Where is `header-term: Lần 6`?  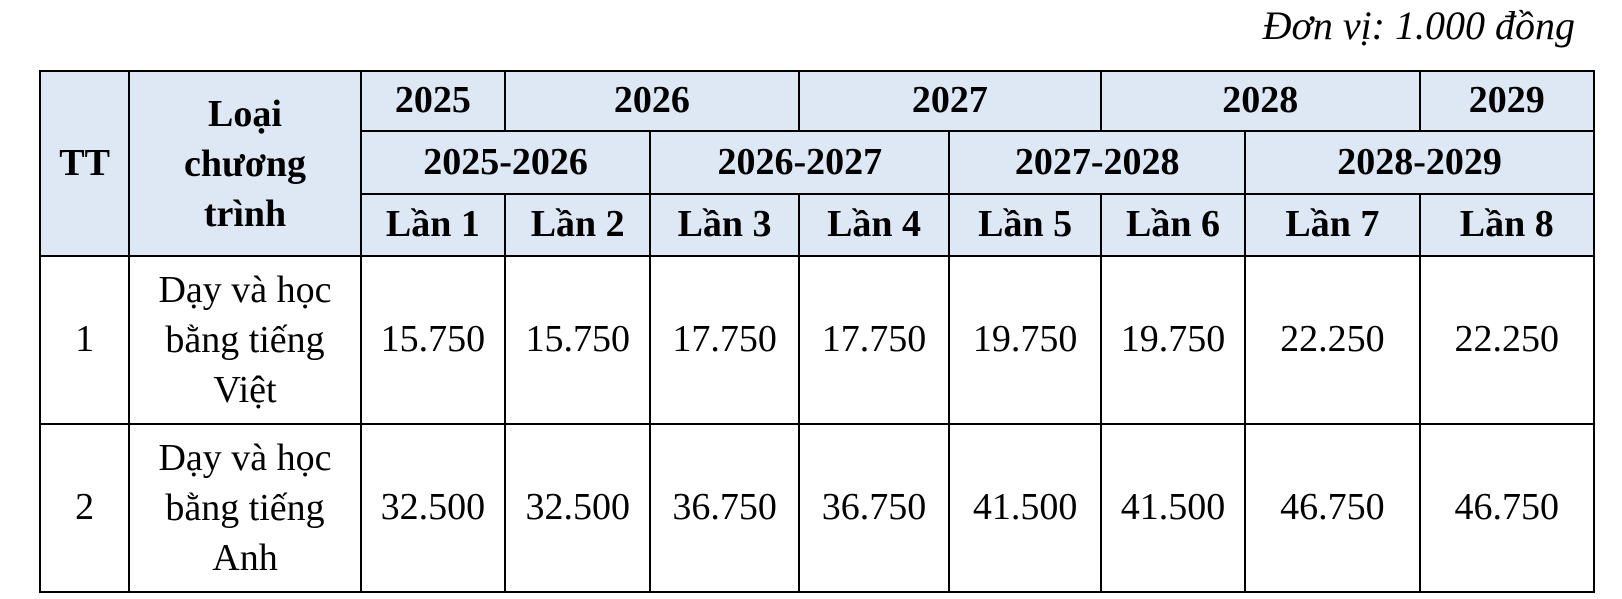 header-term: Lần 6 is located at coordinates (1173, 225).